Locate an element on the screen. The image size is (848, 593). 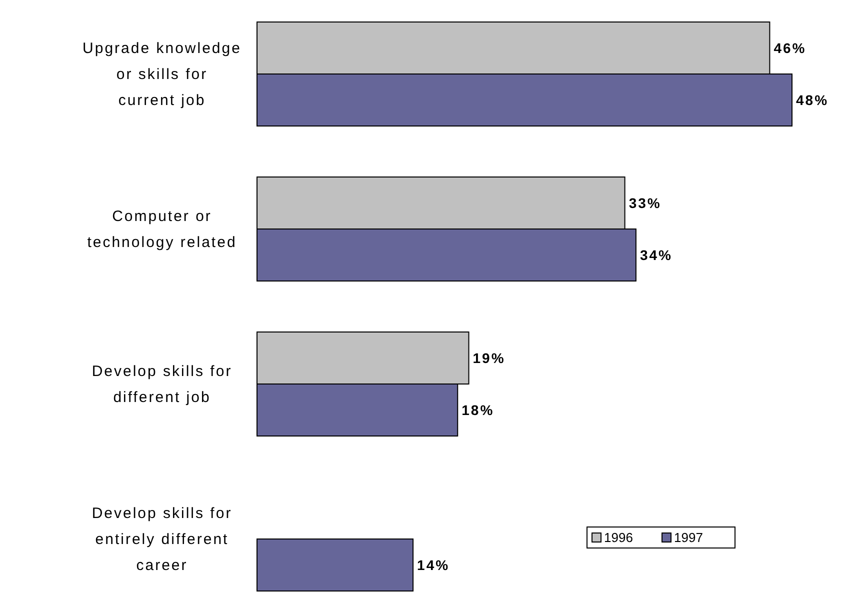
data-label: 18% is located at coordinates (478, 410).